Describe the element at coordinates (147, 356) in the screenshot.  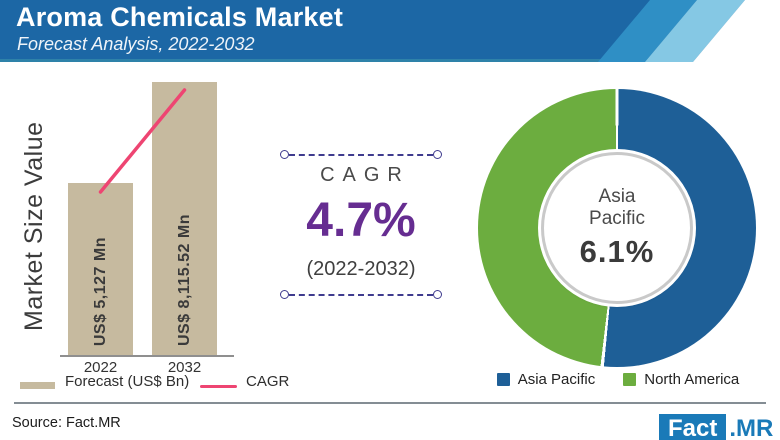
I see `x-axis-line` at that location.